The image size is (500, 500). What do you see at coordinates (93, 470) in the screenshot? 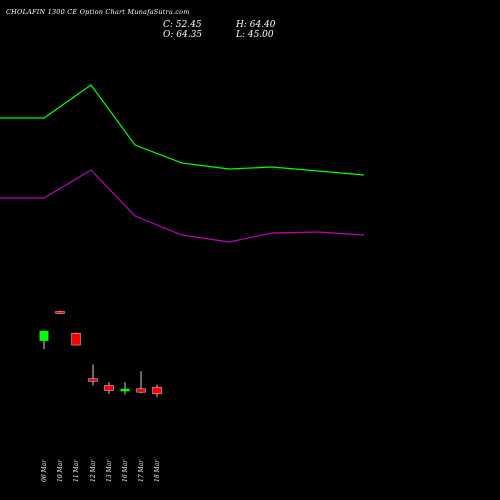
I see `x-tick-label: 12 Mar` at bounding box center [93, 470].